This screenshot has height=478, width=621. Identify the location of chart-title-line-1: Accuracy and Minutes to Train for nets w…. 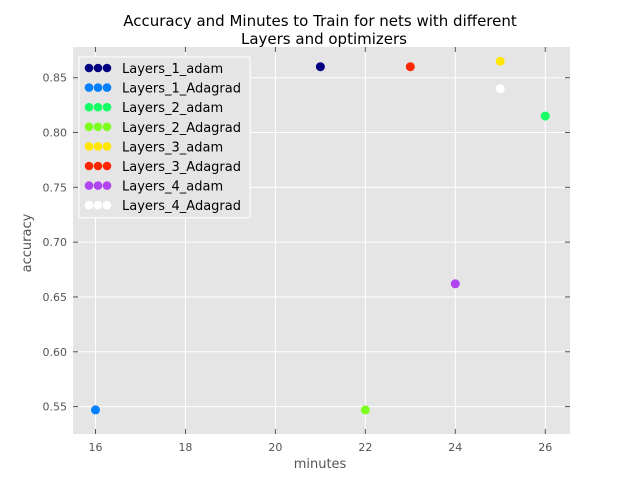
(320, 21).